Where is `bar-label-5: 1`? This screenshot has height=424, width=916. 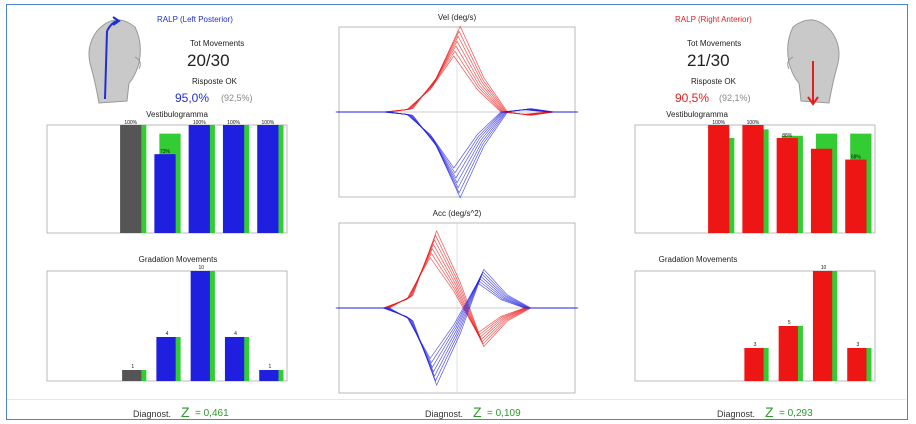
bar-label-5: 1 is located at coordinates (269, 367).